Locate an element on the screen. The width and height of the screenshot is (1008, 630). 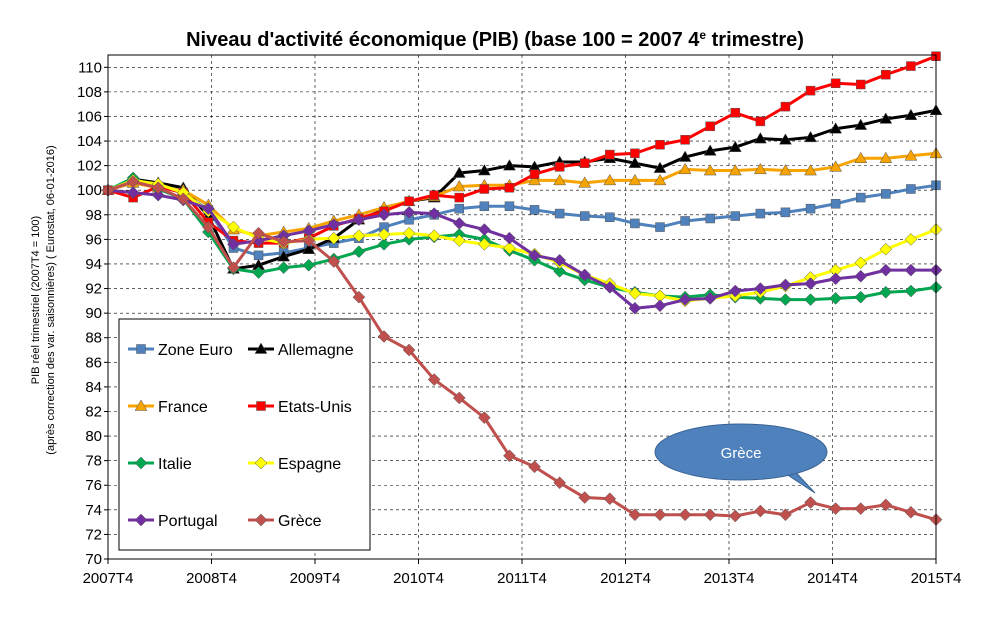
callout-text: Grèce is located at coordinates (741, 453).